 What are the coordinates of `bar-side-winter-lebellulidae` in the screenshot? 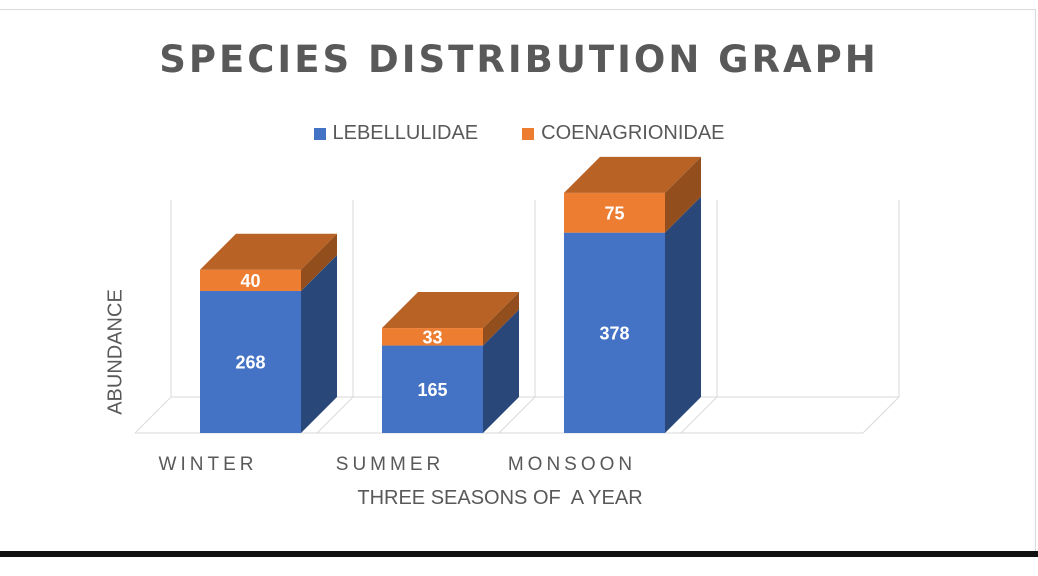 It's located at (319, 343).